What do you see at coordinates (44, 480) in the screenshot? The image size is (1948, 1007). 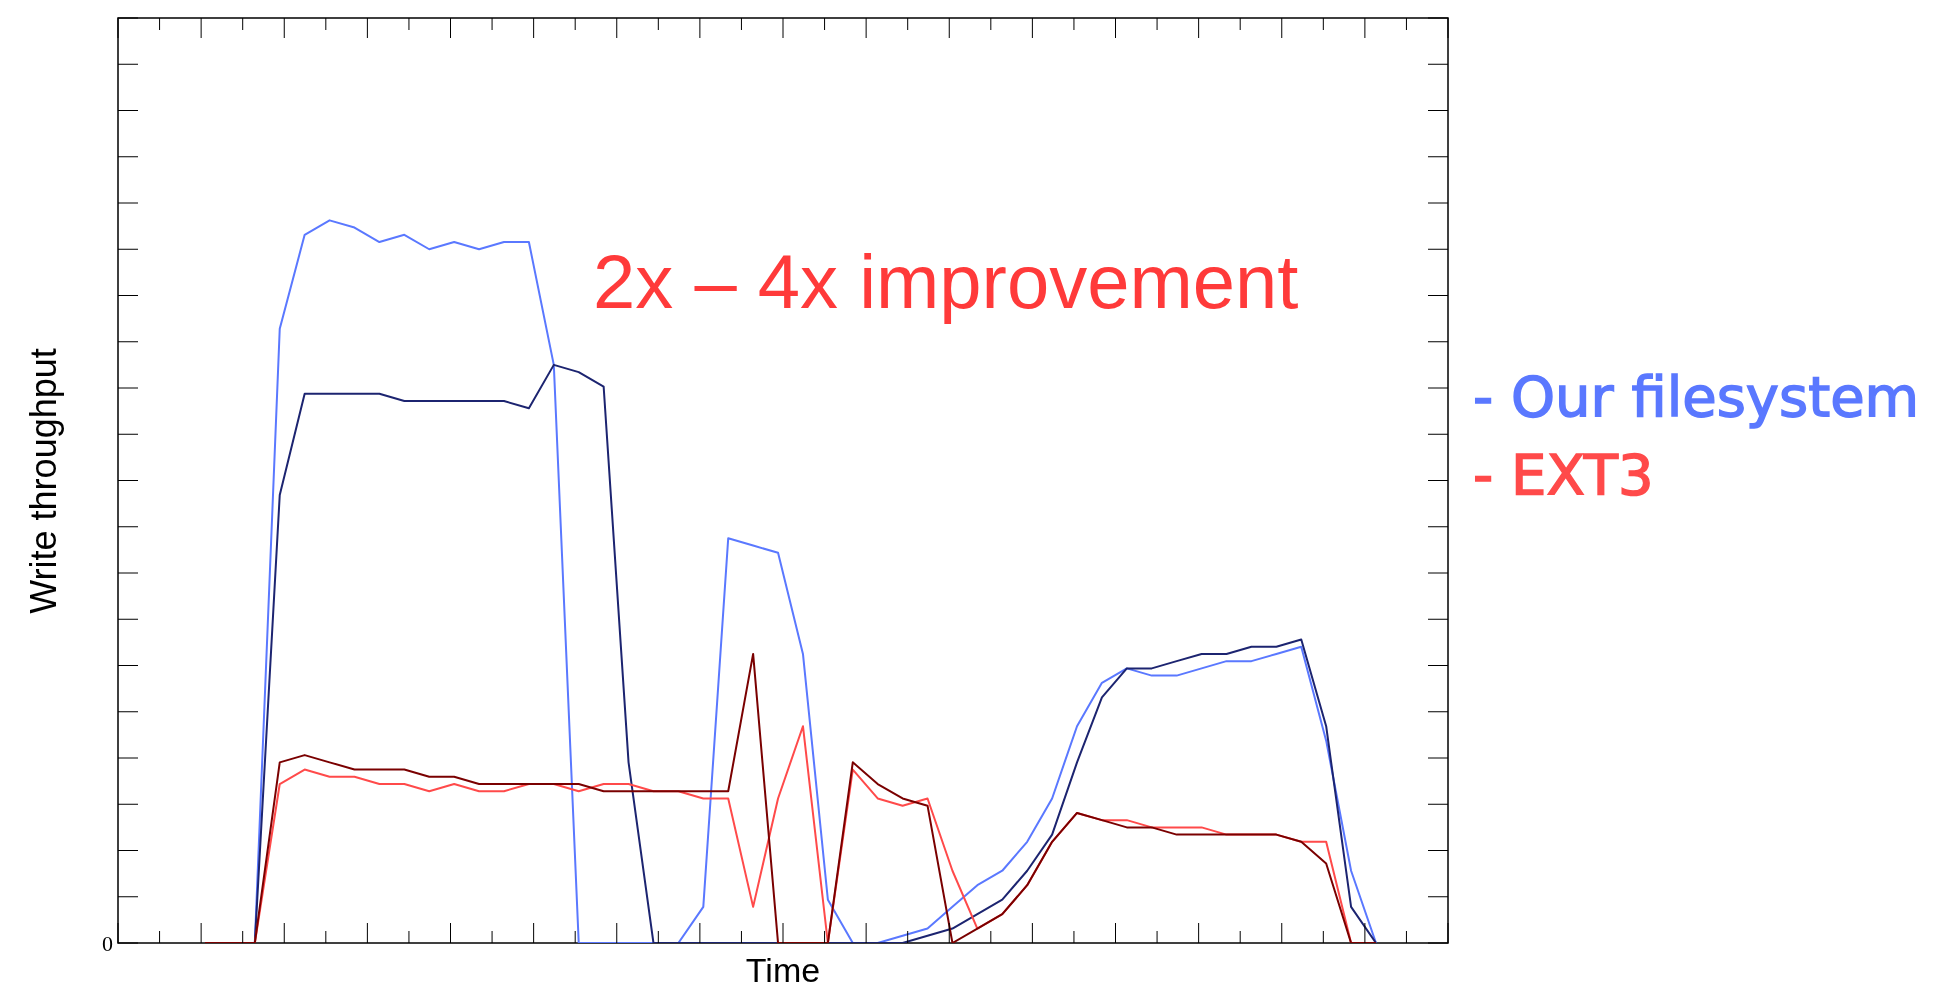 I see `y-axis-title: Write throughput` at bounding box center [44, 480].